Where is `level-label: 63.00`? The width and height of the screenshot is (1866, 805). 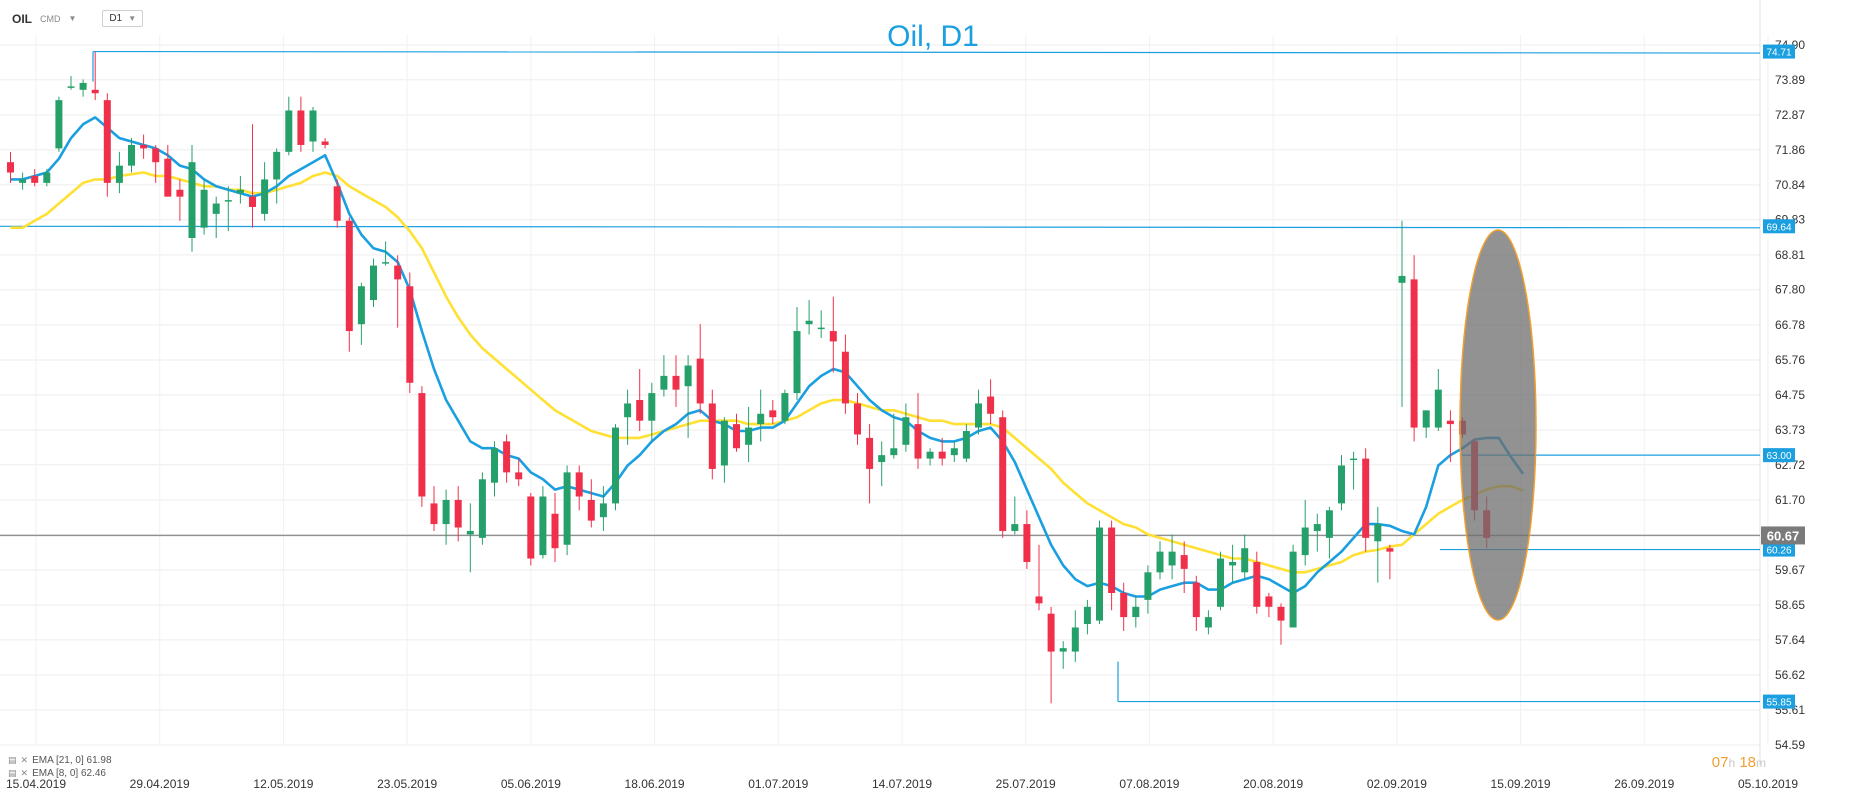
level-label: 63.00 is located at coordinates (1778, 456).